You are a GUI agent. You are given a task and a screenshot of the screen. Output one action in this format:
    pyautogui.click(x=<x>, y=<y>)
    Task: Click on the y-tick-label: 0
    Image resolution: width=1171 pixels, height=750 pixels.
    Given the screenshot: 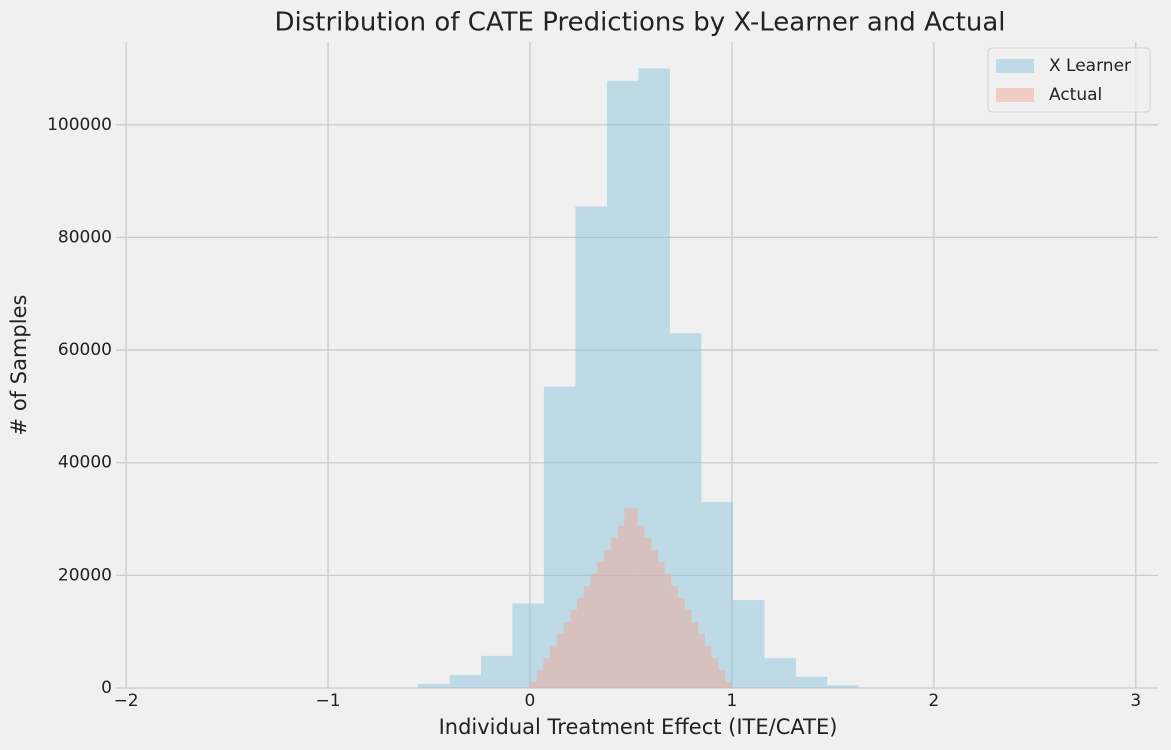 What is the action you would take?
    pyautogui.click(x=106, y=688)
    